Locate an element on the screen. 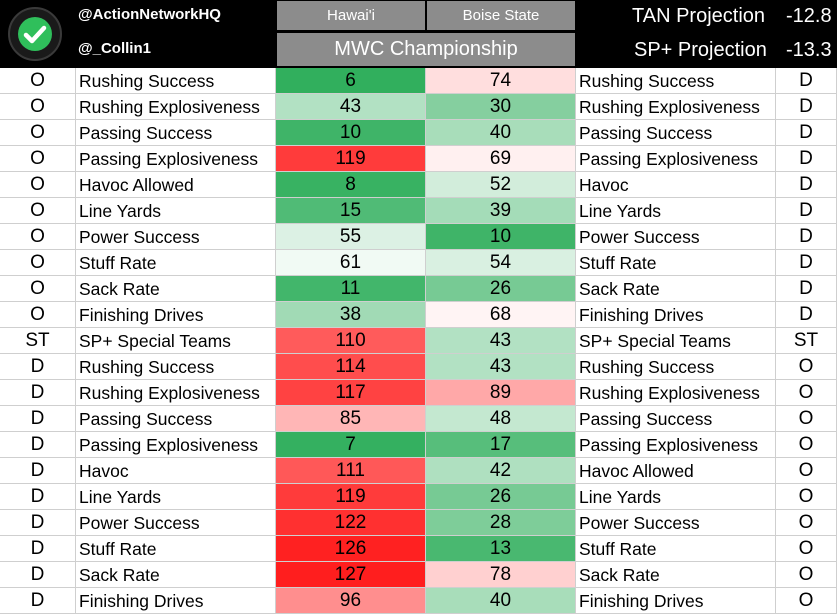 This screenshot has width=837, height=614. team1-rank-cell: 61 is located at coordinates (351, 263).